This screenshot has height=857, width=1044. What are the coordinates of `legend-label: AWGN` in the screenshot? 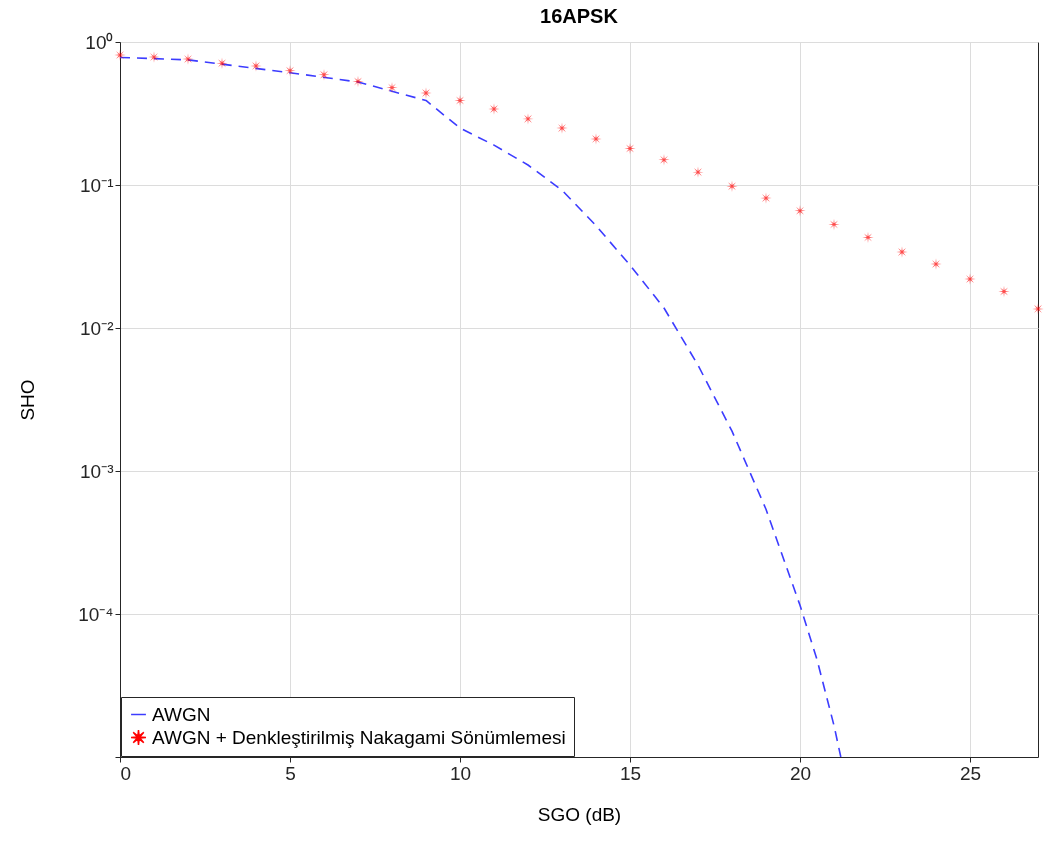 It's located at (181, 714).